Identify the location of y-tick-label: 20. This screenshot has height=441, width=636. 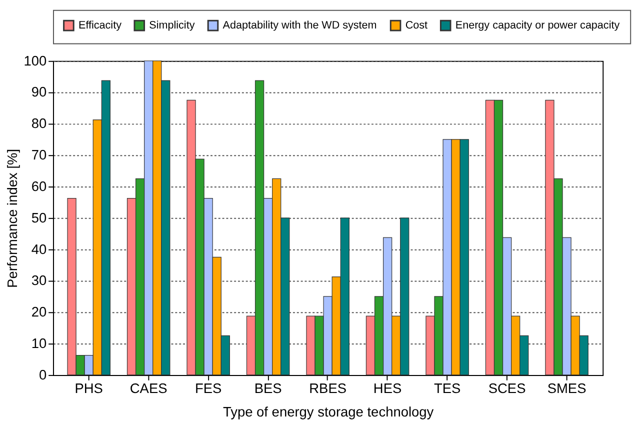
(39, 312).